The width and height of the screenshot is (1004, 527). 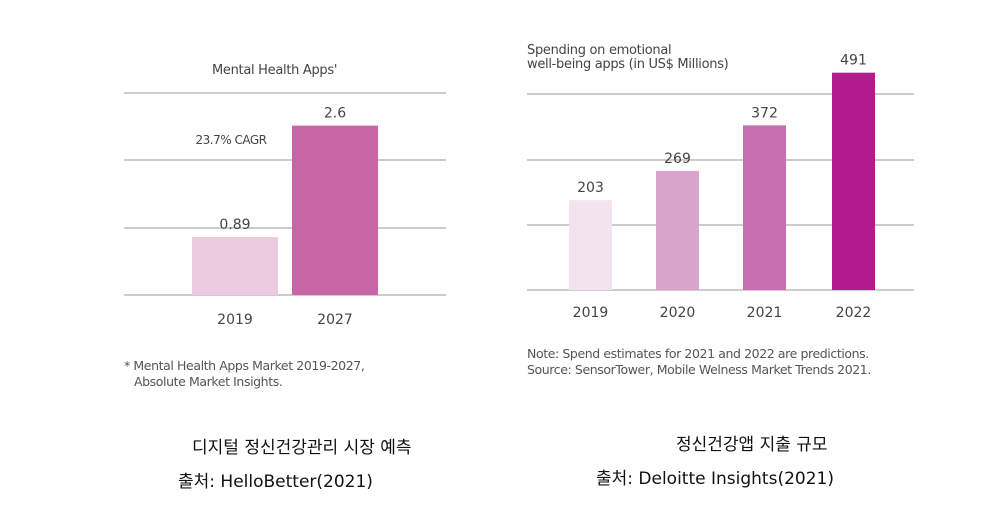 I want to click on bar-2022, so click(x=853, y=181).